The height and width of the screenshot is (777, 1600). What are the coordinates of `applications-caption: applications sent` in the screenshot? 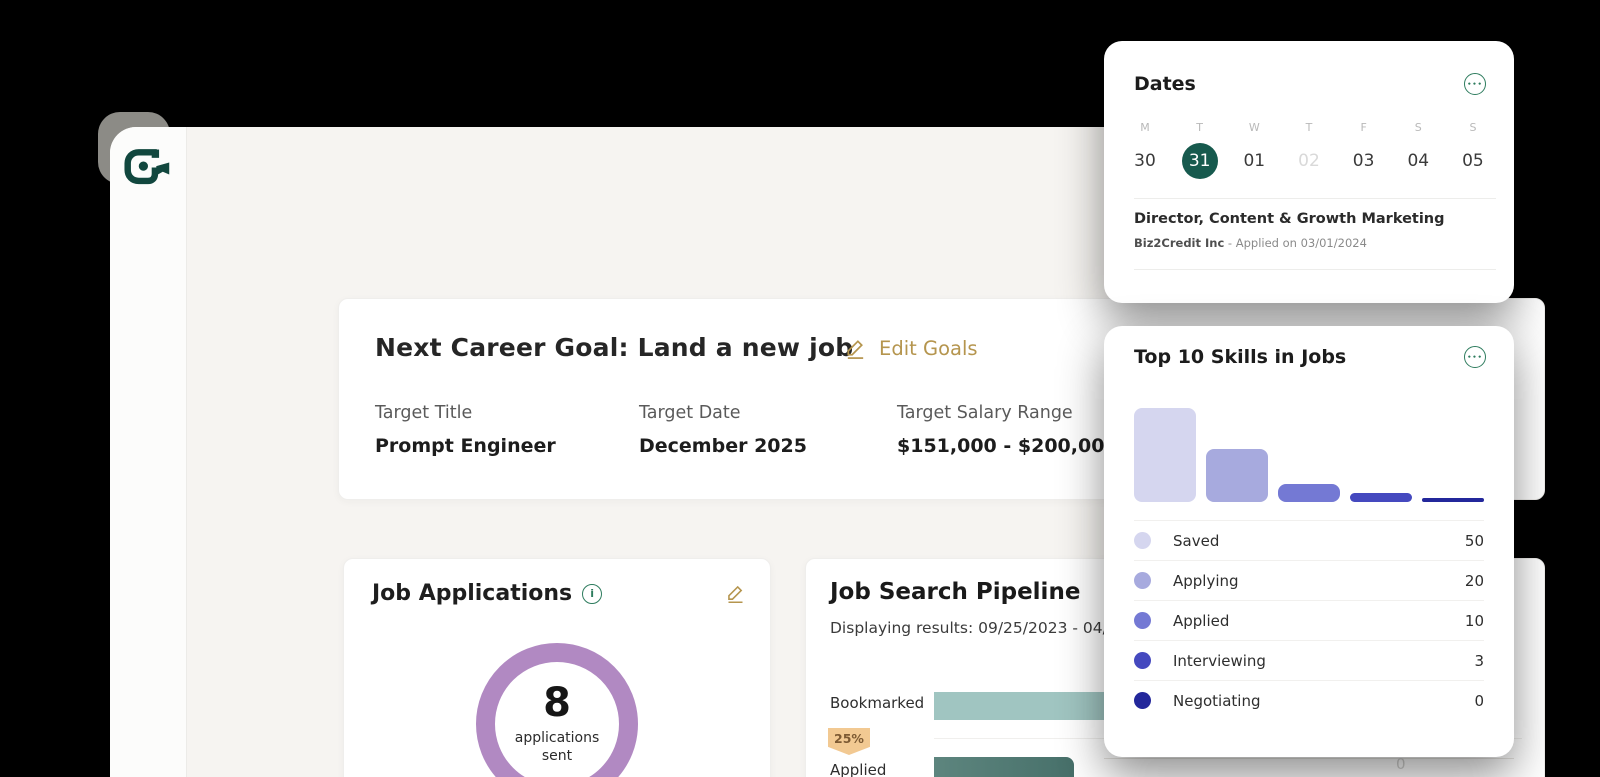 It's located at (557, 746).